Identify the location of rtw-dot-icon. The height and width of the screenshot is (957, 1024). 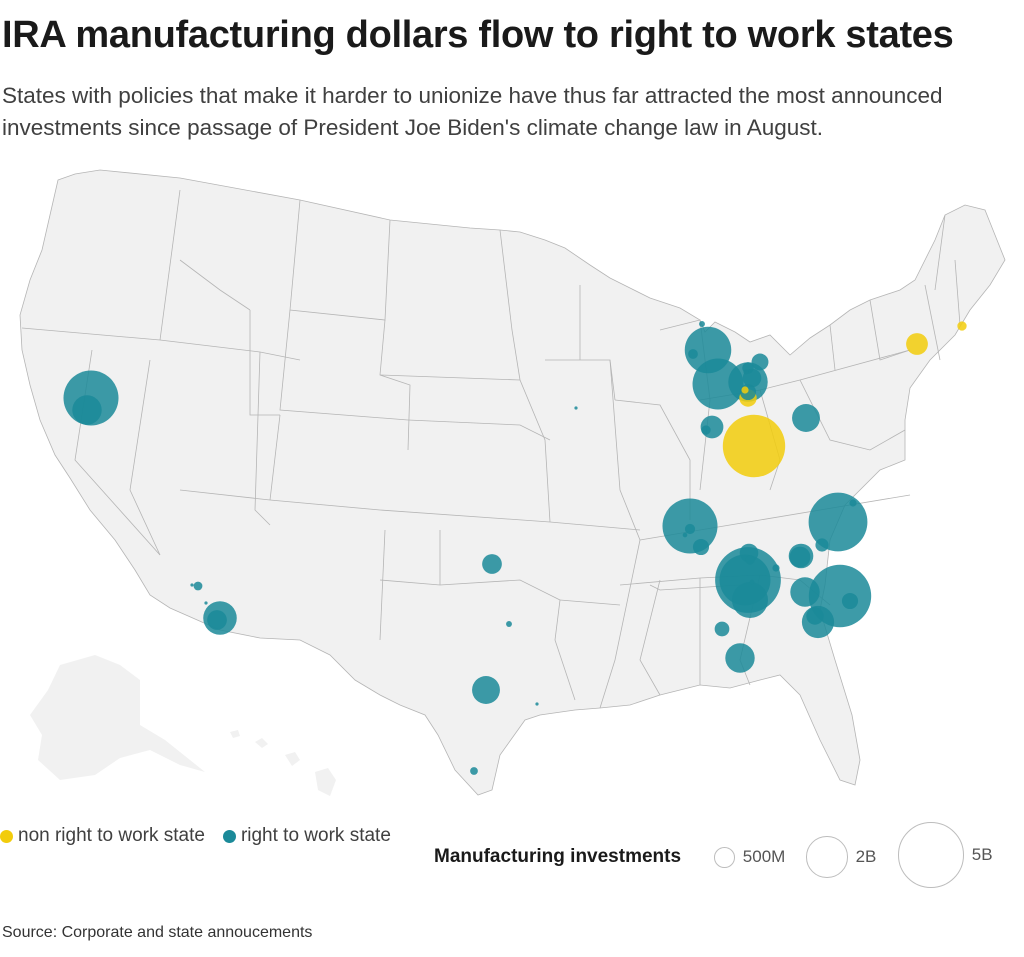
(229, 836).